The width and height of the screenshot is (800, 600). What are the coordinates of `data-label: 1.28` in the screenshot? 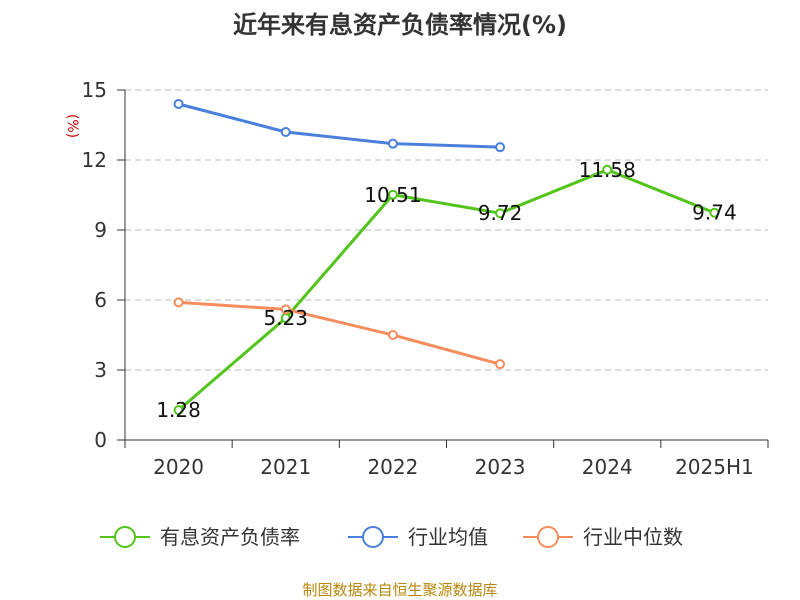 It's located at (178, 410).